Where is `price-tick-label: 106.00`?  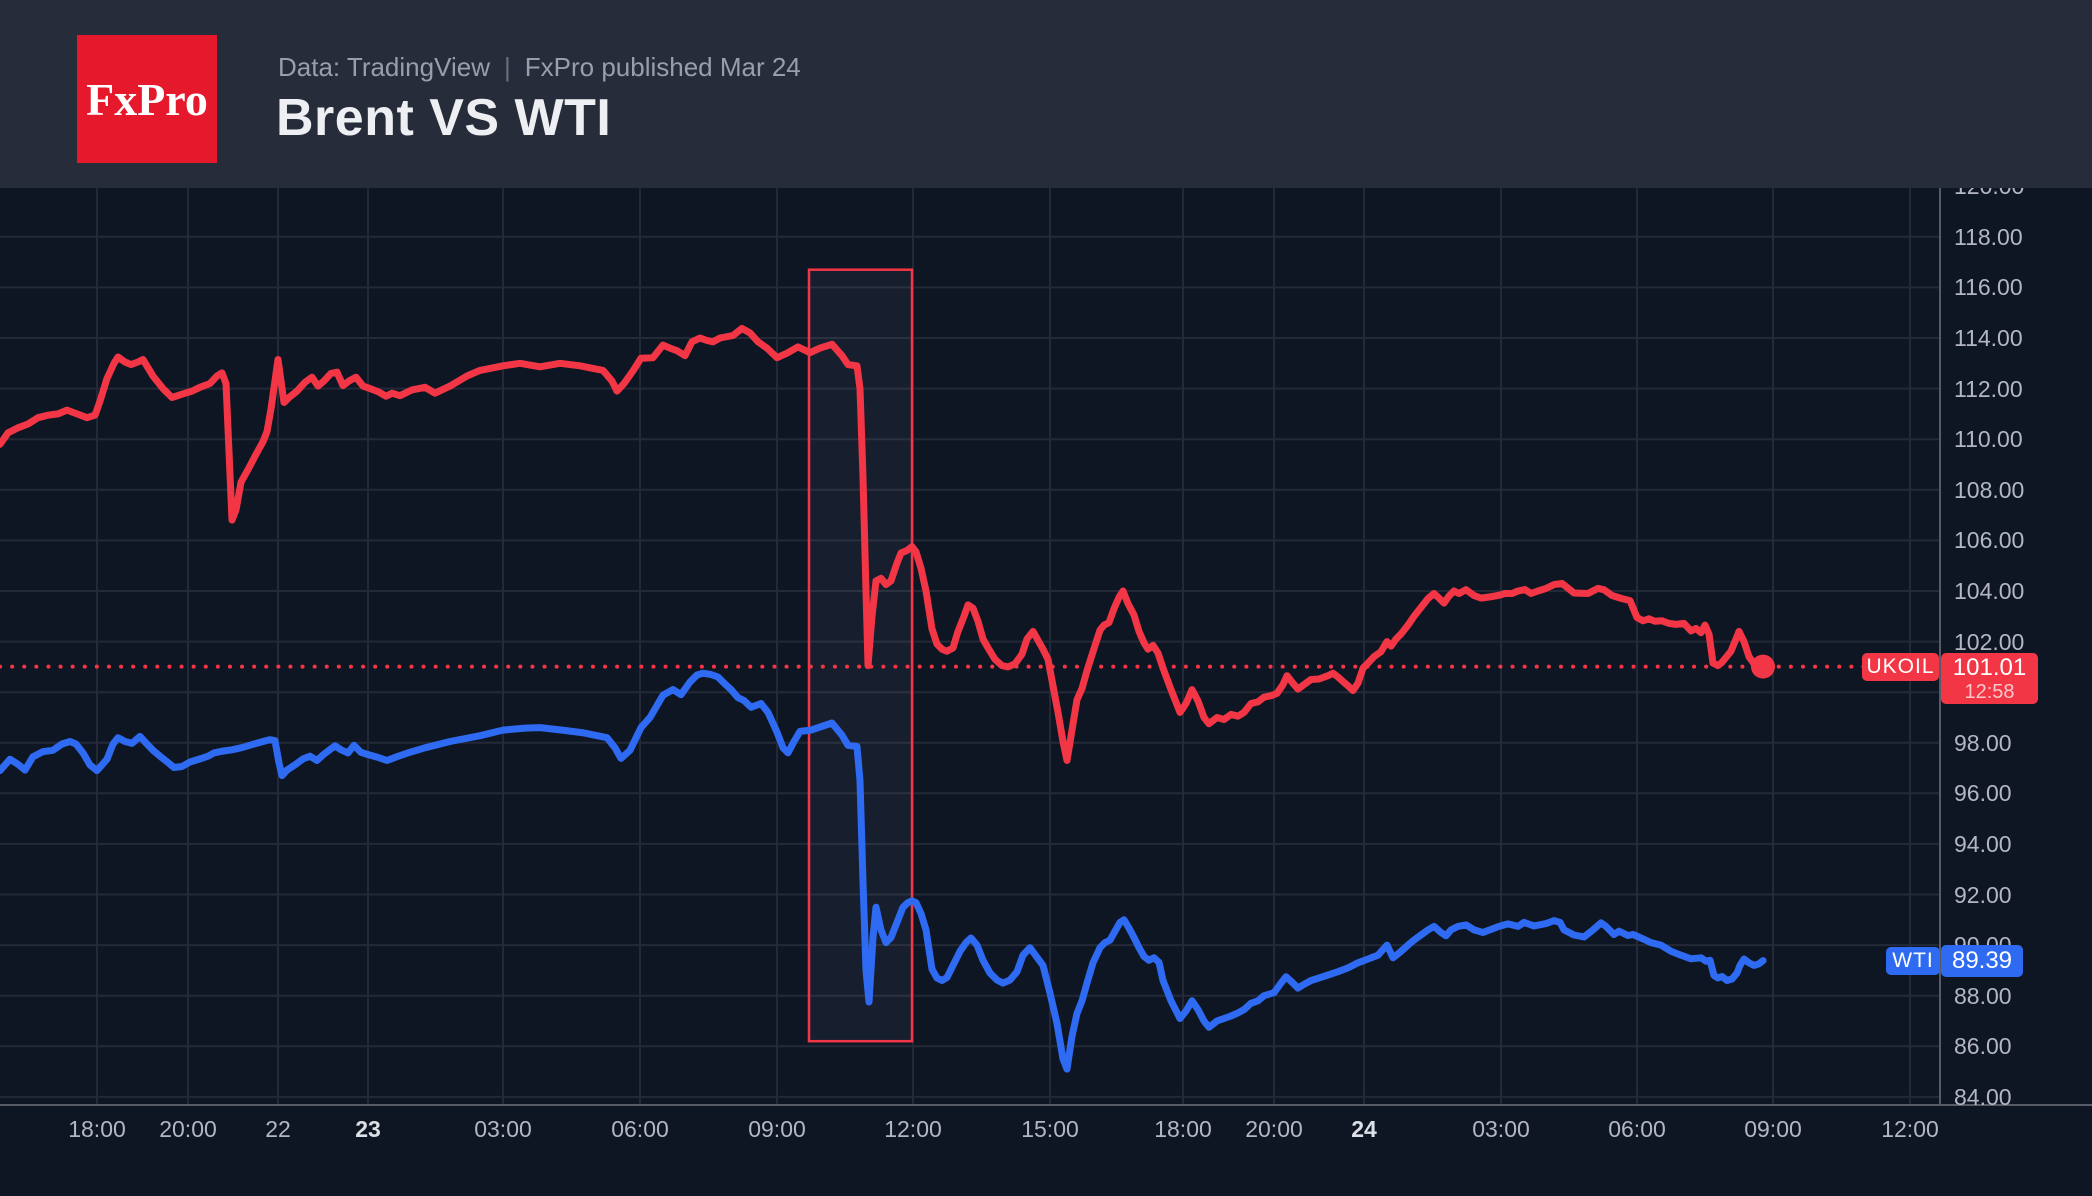 price-tick-label: 106.00 is located at coordinates (1989, 540).